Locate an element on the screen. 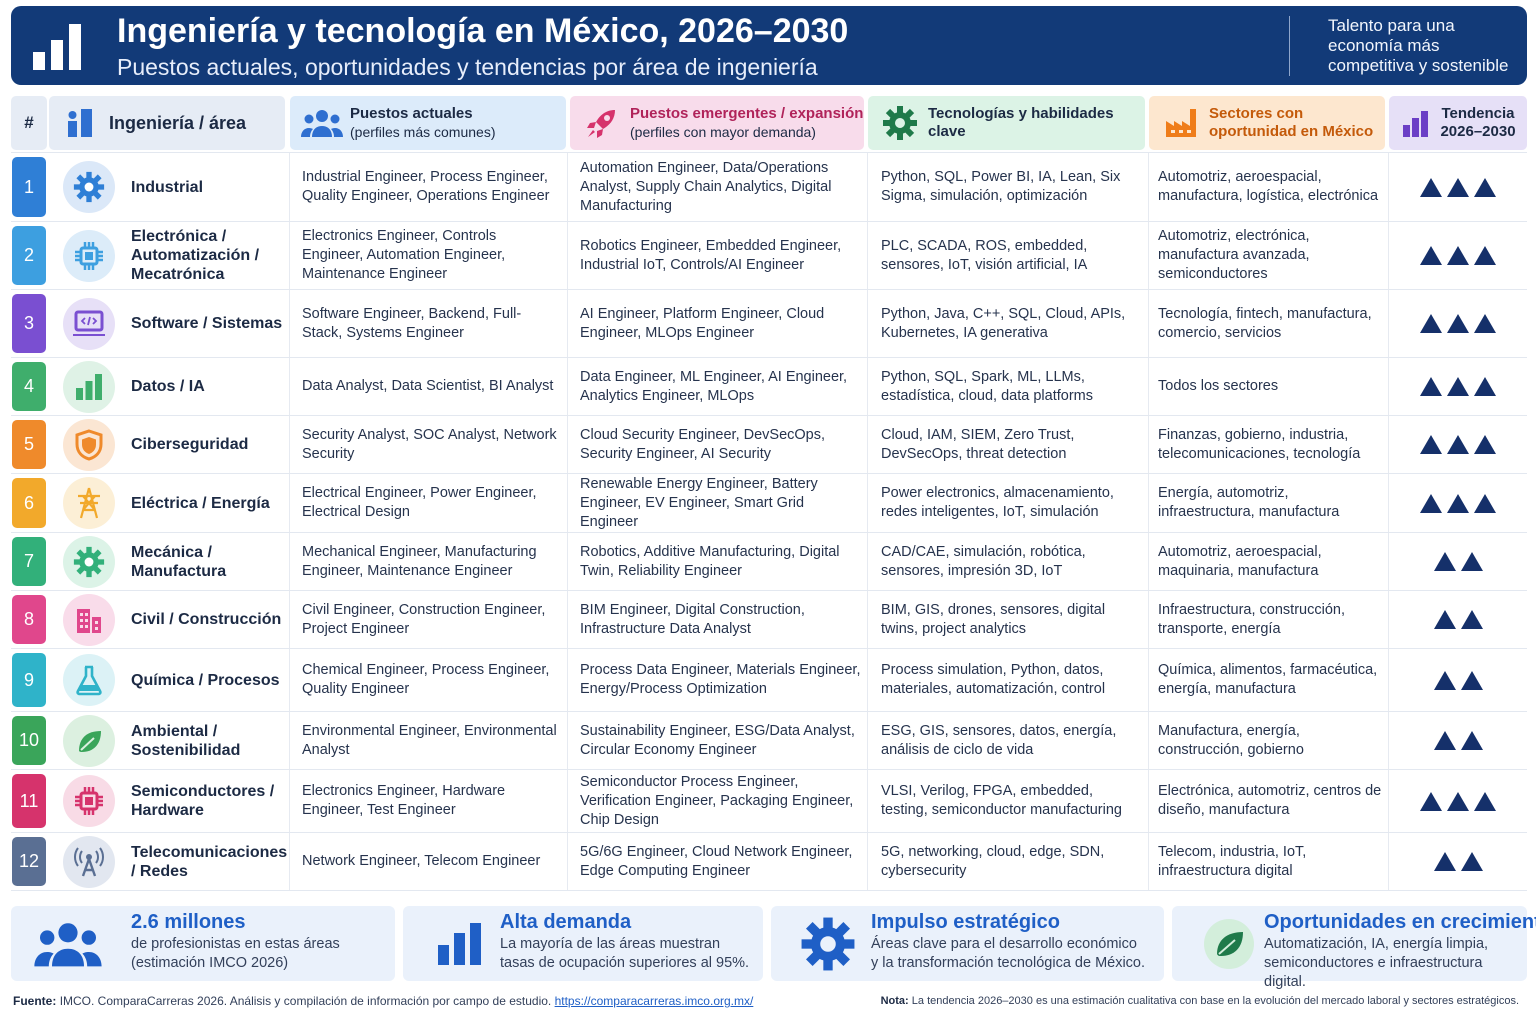 Image resolution: width=1536 pixels, height=1024 pixels. people-icon is located at coordinates (322, 123).